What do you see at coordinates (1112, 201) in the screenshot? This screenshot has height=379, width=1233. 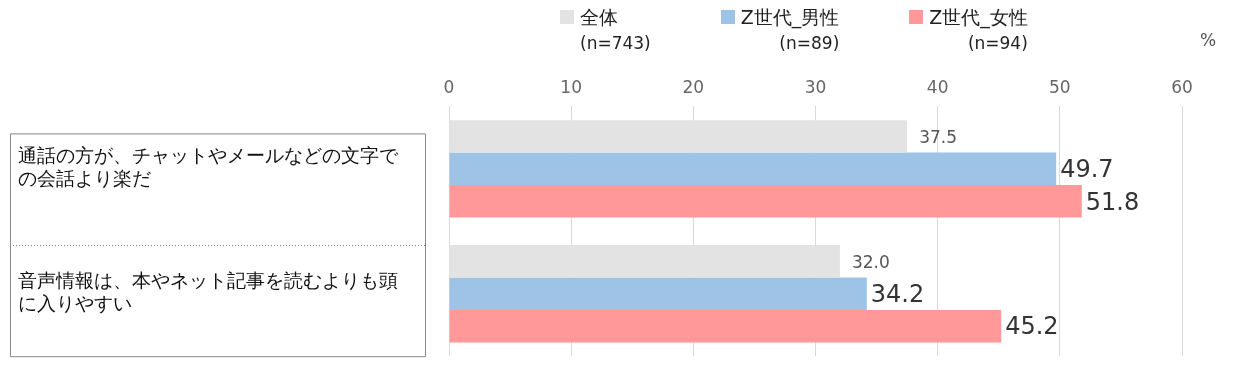 I see `data-label: 51.8` at bounding box center [1112, 201].